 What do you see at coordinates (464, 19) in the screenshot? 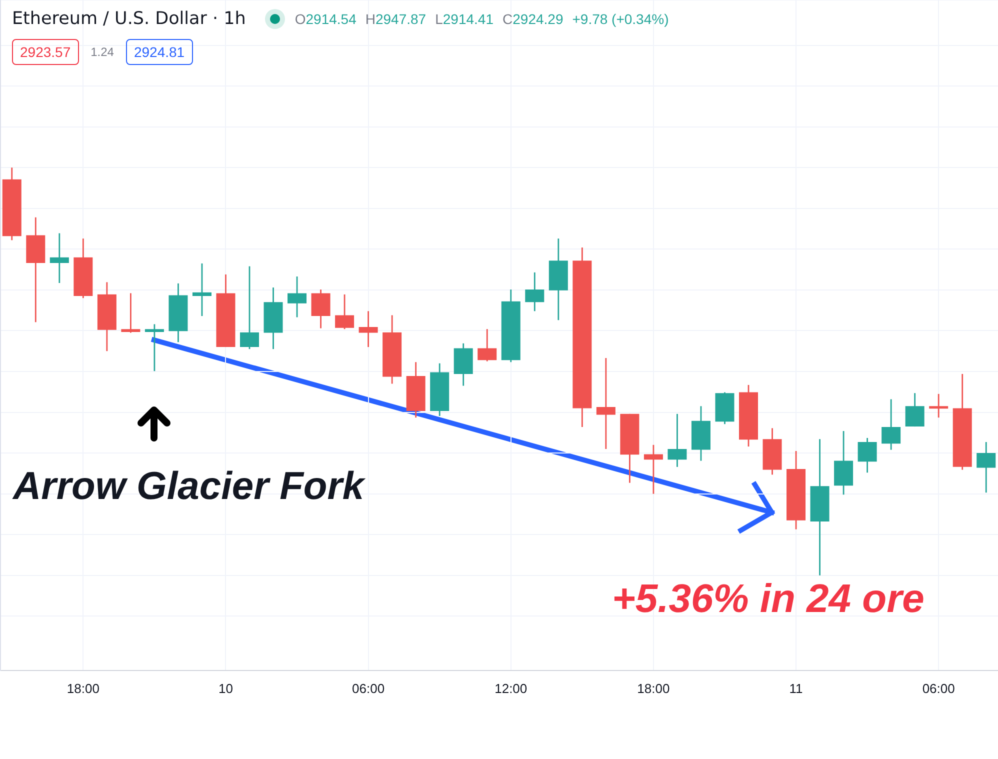
I see `text: L2914.41` at bounding box center [464, 19].